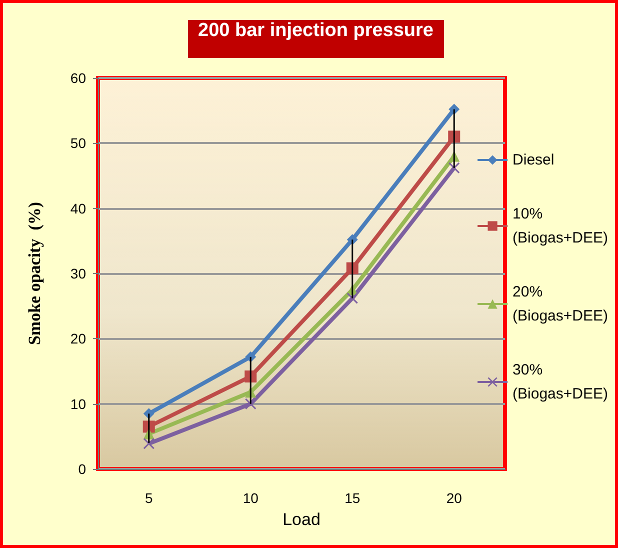 This screenshot has width=618, height=548. What do you see at coordinates (560, 226) in the screenshot?
I see `legend-label: 10% (Biogas+DEE)` at bounding box center [560, 226].